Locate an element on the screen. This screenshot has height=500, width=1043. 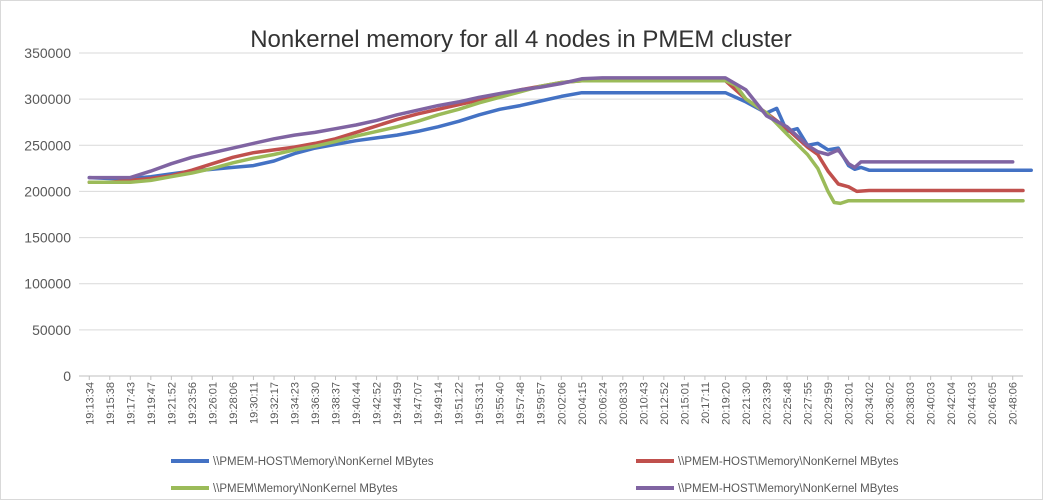
x-tick-label: 20:27:55 is located at coordinates (809, 403).